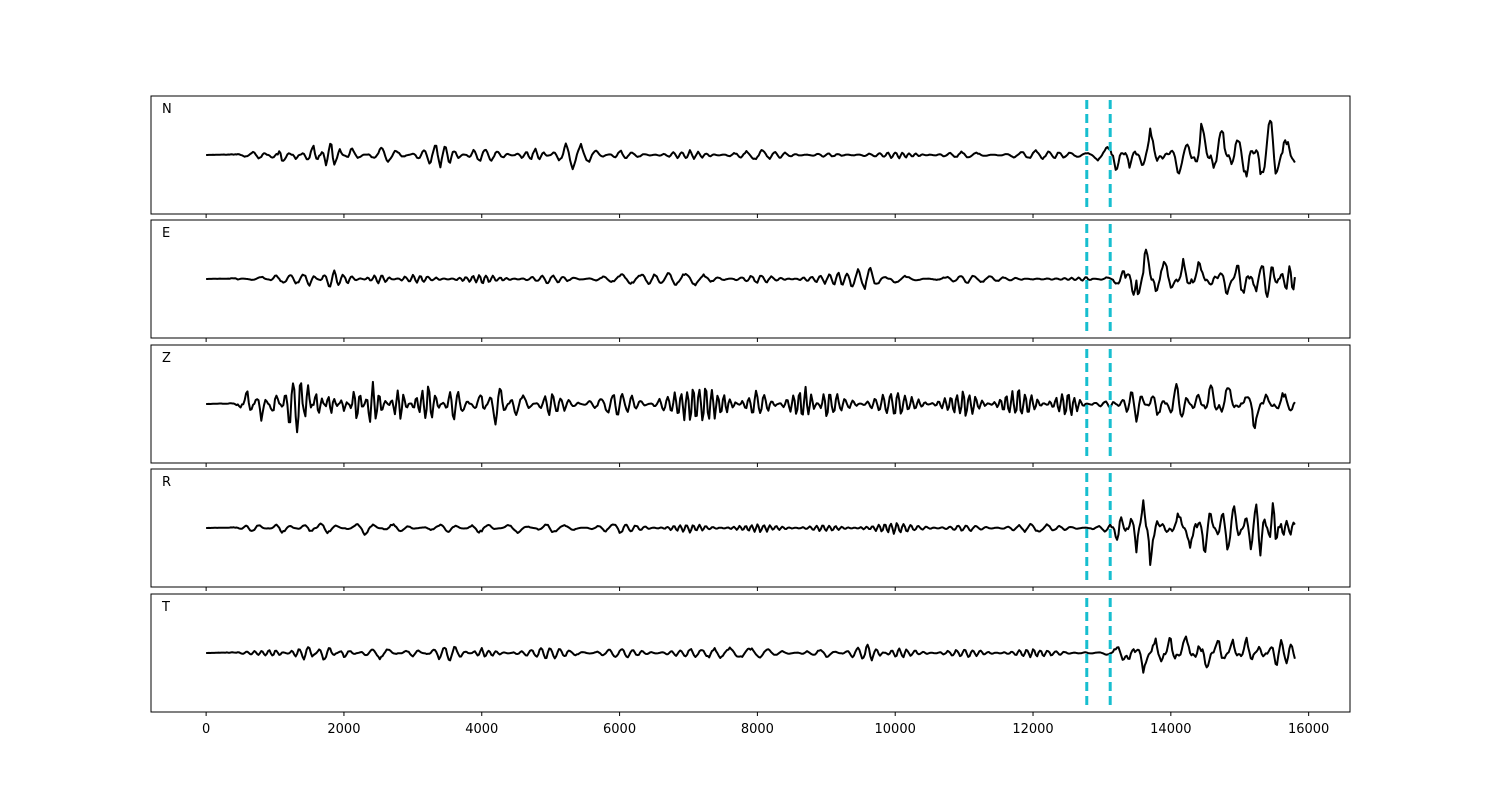 This screenshot has width=1500, height=800. I want to click on panel-z: Z, so click(750, 405).